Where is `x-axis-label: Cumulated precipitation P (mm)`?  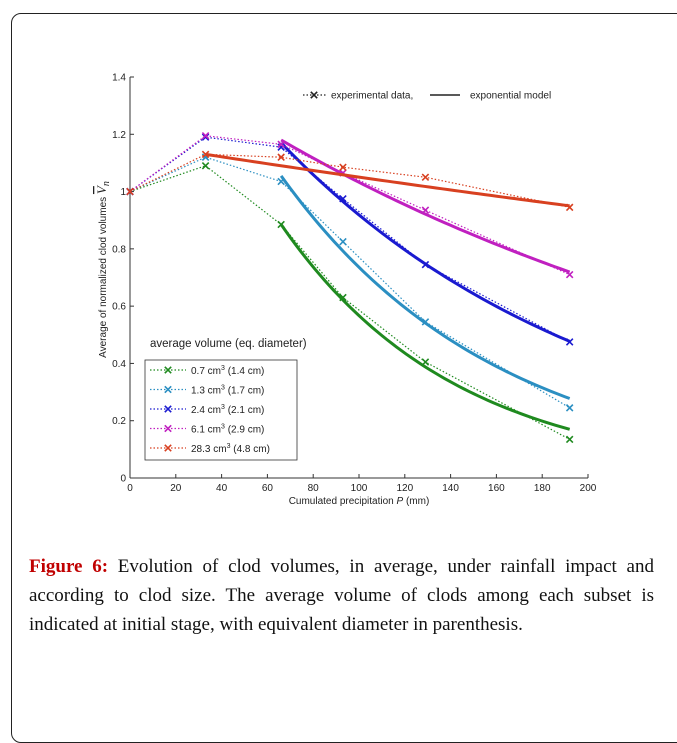 x-axis-label: Cumulated precipitation P (mm) is located at coordinates (359, 501).